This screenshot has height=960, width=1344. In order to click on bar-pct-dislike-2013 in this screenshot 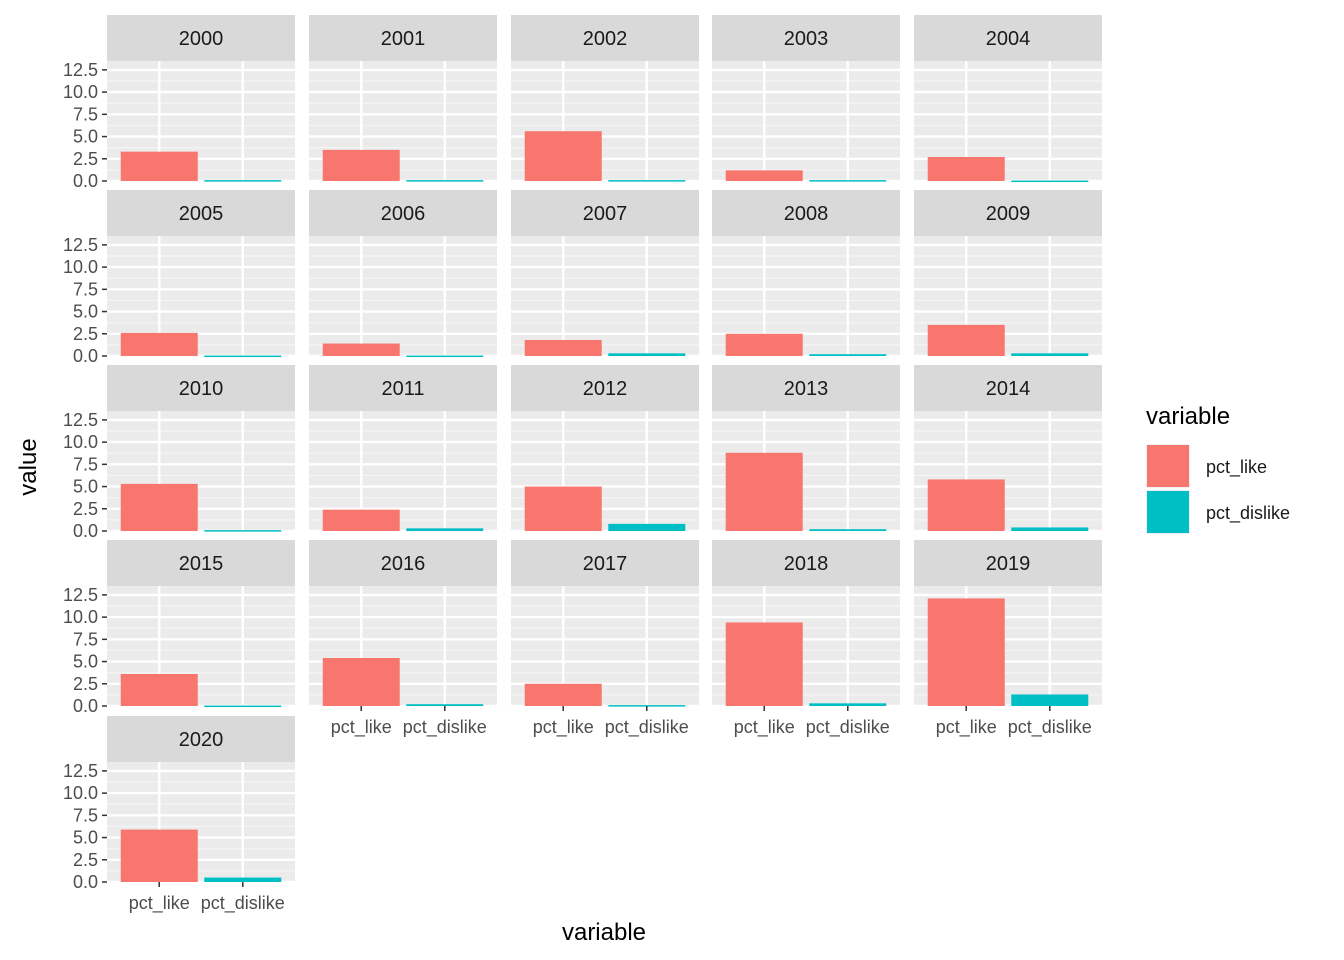, I will do `click(848, 530)`.